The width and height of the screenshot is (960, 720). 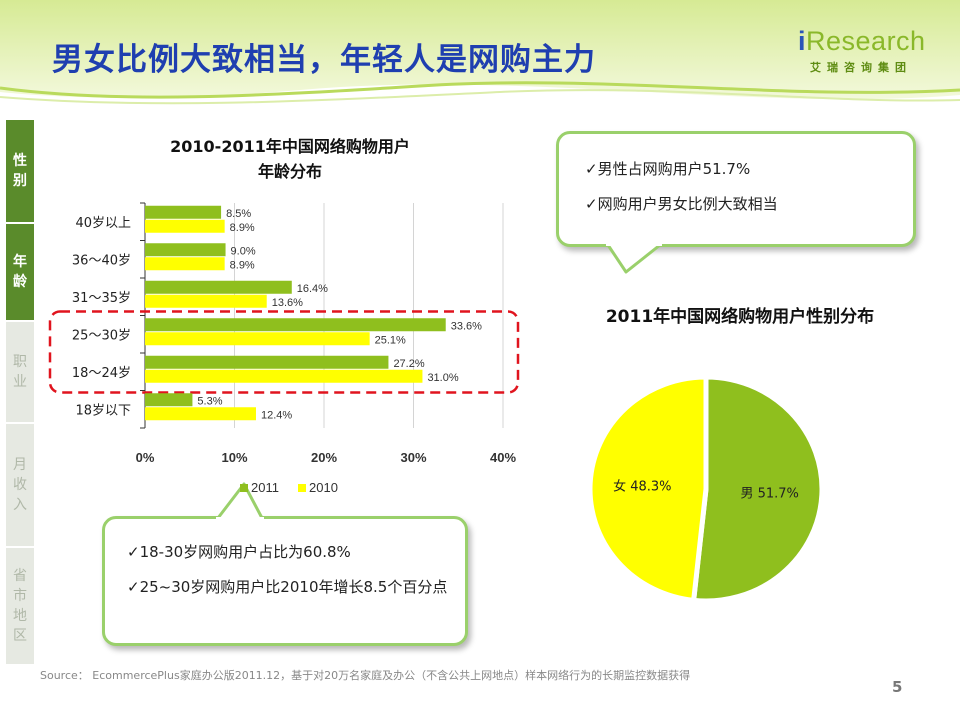 What do you see at coordinates (284, 352) in the screenshot?
I see `highlight-box` at bounding box center [284, 352].